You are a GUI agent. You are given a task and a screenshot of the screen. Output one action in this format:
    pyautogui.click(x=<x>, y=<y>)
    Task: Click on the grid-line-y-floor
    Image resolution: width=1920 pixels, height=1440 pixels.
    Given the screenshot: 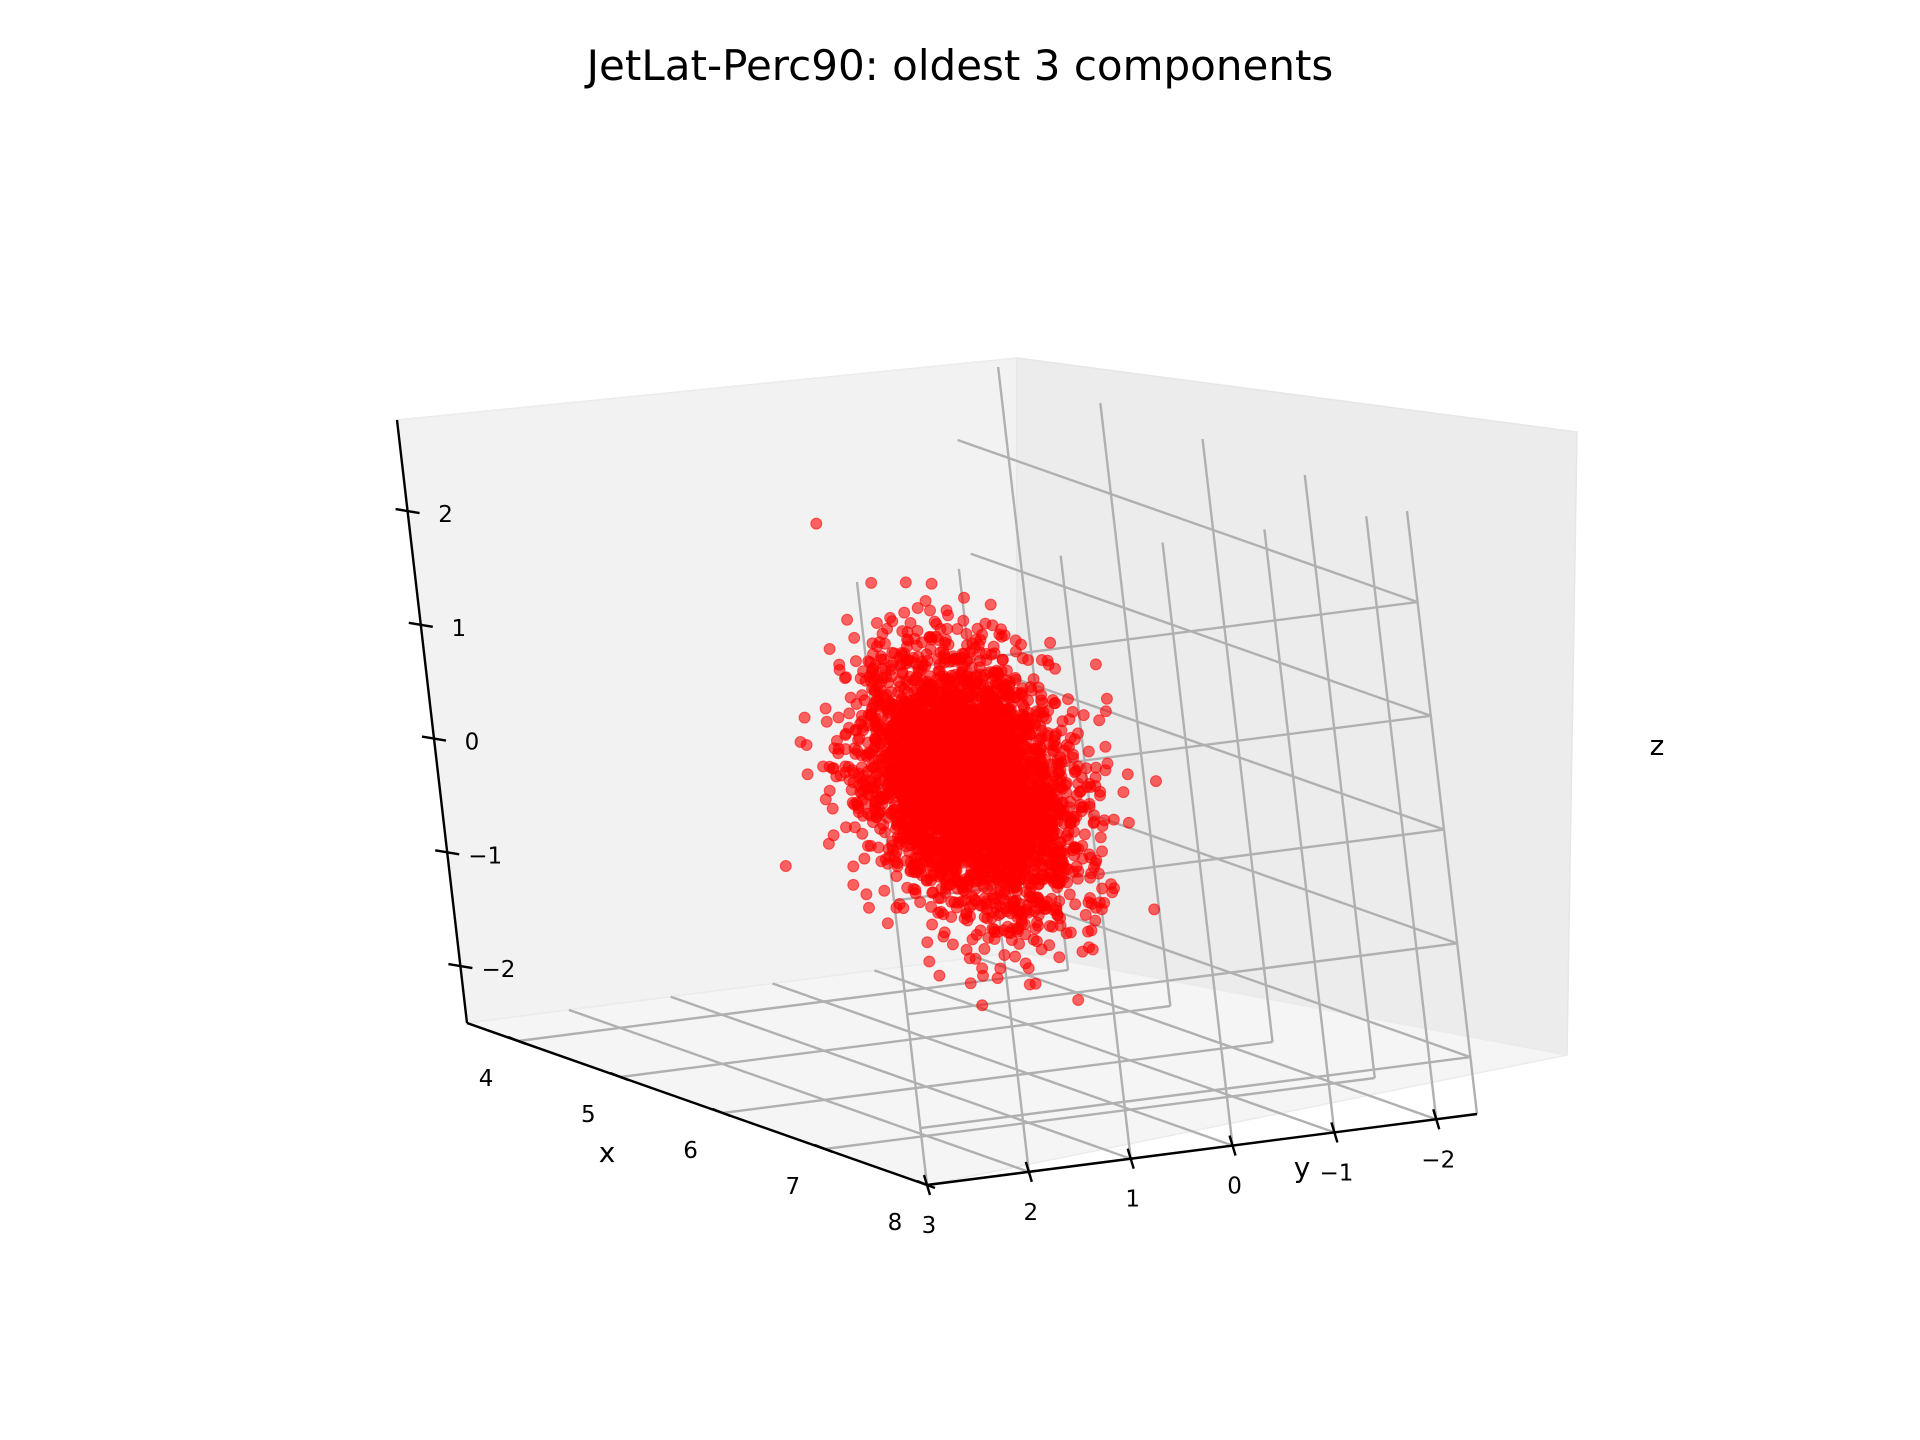 What is the action you would take?
    pyautogui.click(x=1002, y=1064)
    